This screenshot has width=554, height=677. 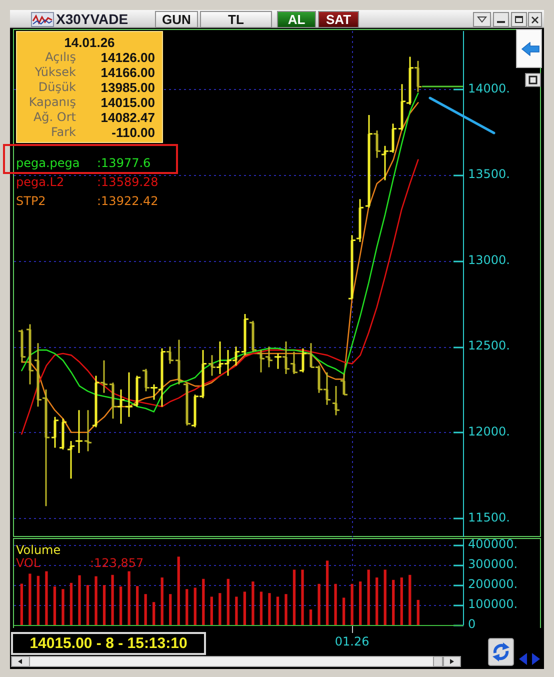 I want to click on text: pega.pega, so click(x=48, y=163).